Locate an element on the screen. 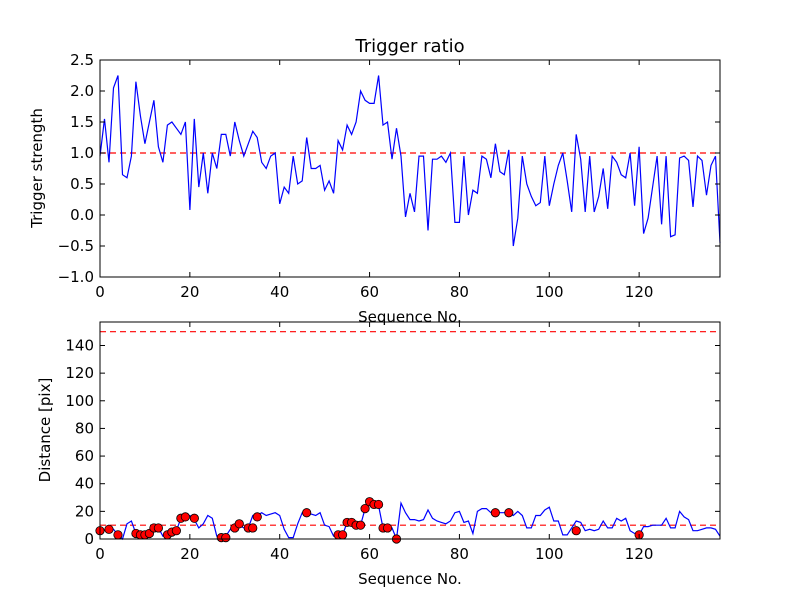 The image size is (800, 600). bottom-x-tick-label: 60 is located at coordinates (369, 554).